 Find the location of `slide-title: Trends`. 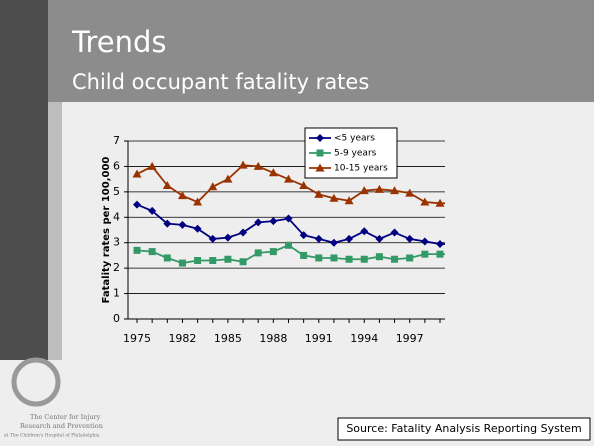

slide-title: Trends is located at coordinates (118, 42).